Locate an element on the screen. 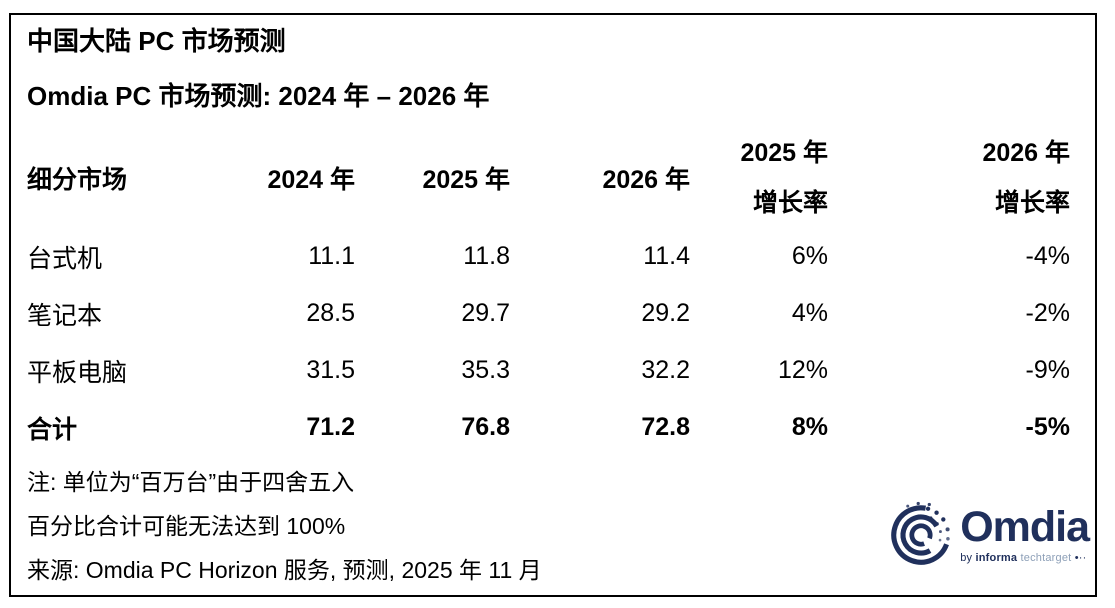  col-header-growth-2025: 2025 年增长率 is located at coordinates (759, 178).